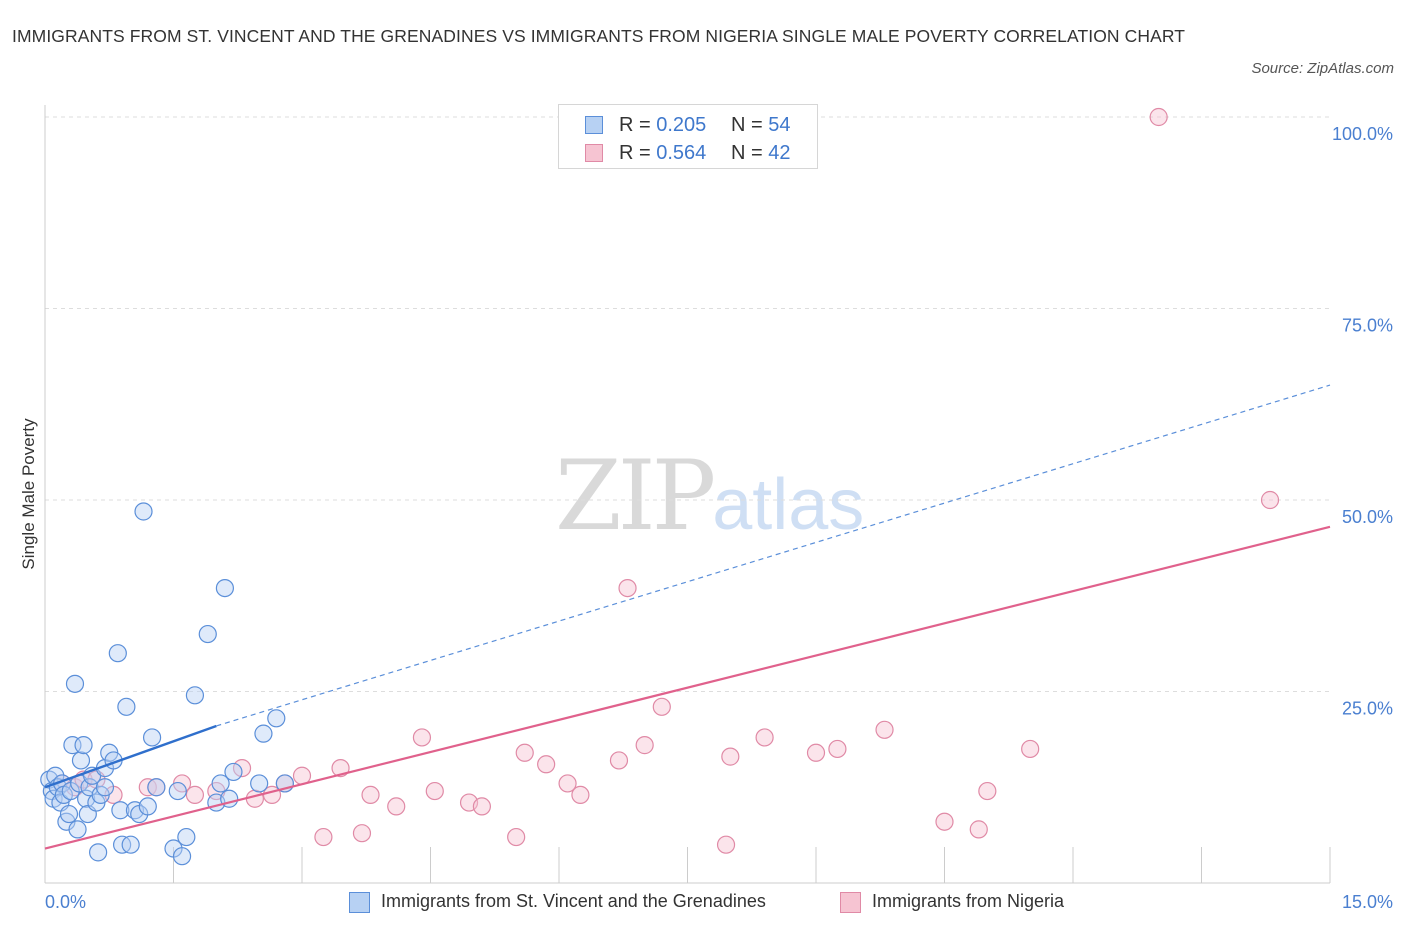 The width and height of the screenshot is (1406, 930). I want to click on legend-label: Immigrants from Nigeria, so click(968, 901).